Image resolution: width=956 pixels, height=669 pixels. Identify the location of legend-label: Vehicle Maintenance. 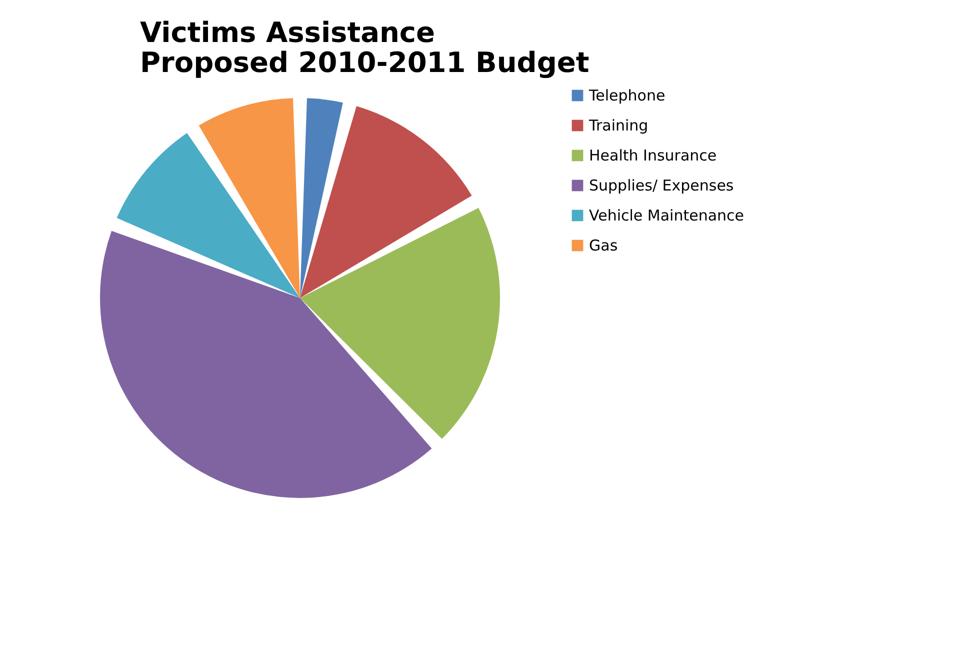
(666, 215).